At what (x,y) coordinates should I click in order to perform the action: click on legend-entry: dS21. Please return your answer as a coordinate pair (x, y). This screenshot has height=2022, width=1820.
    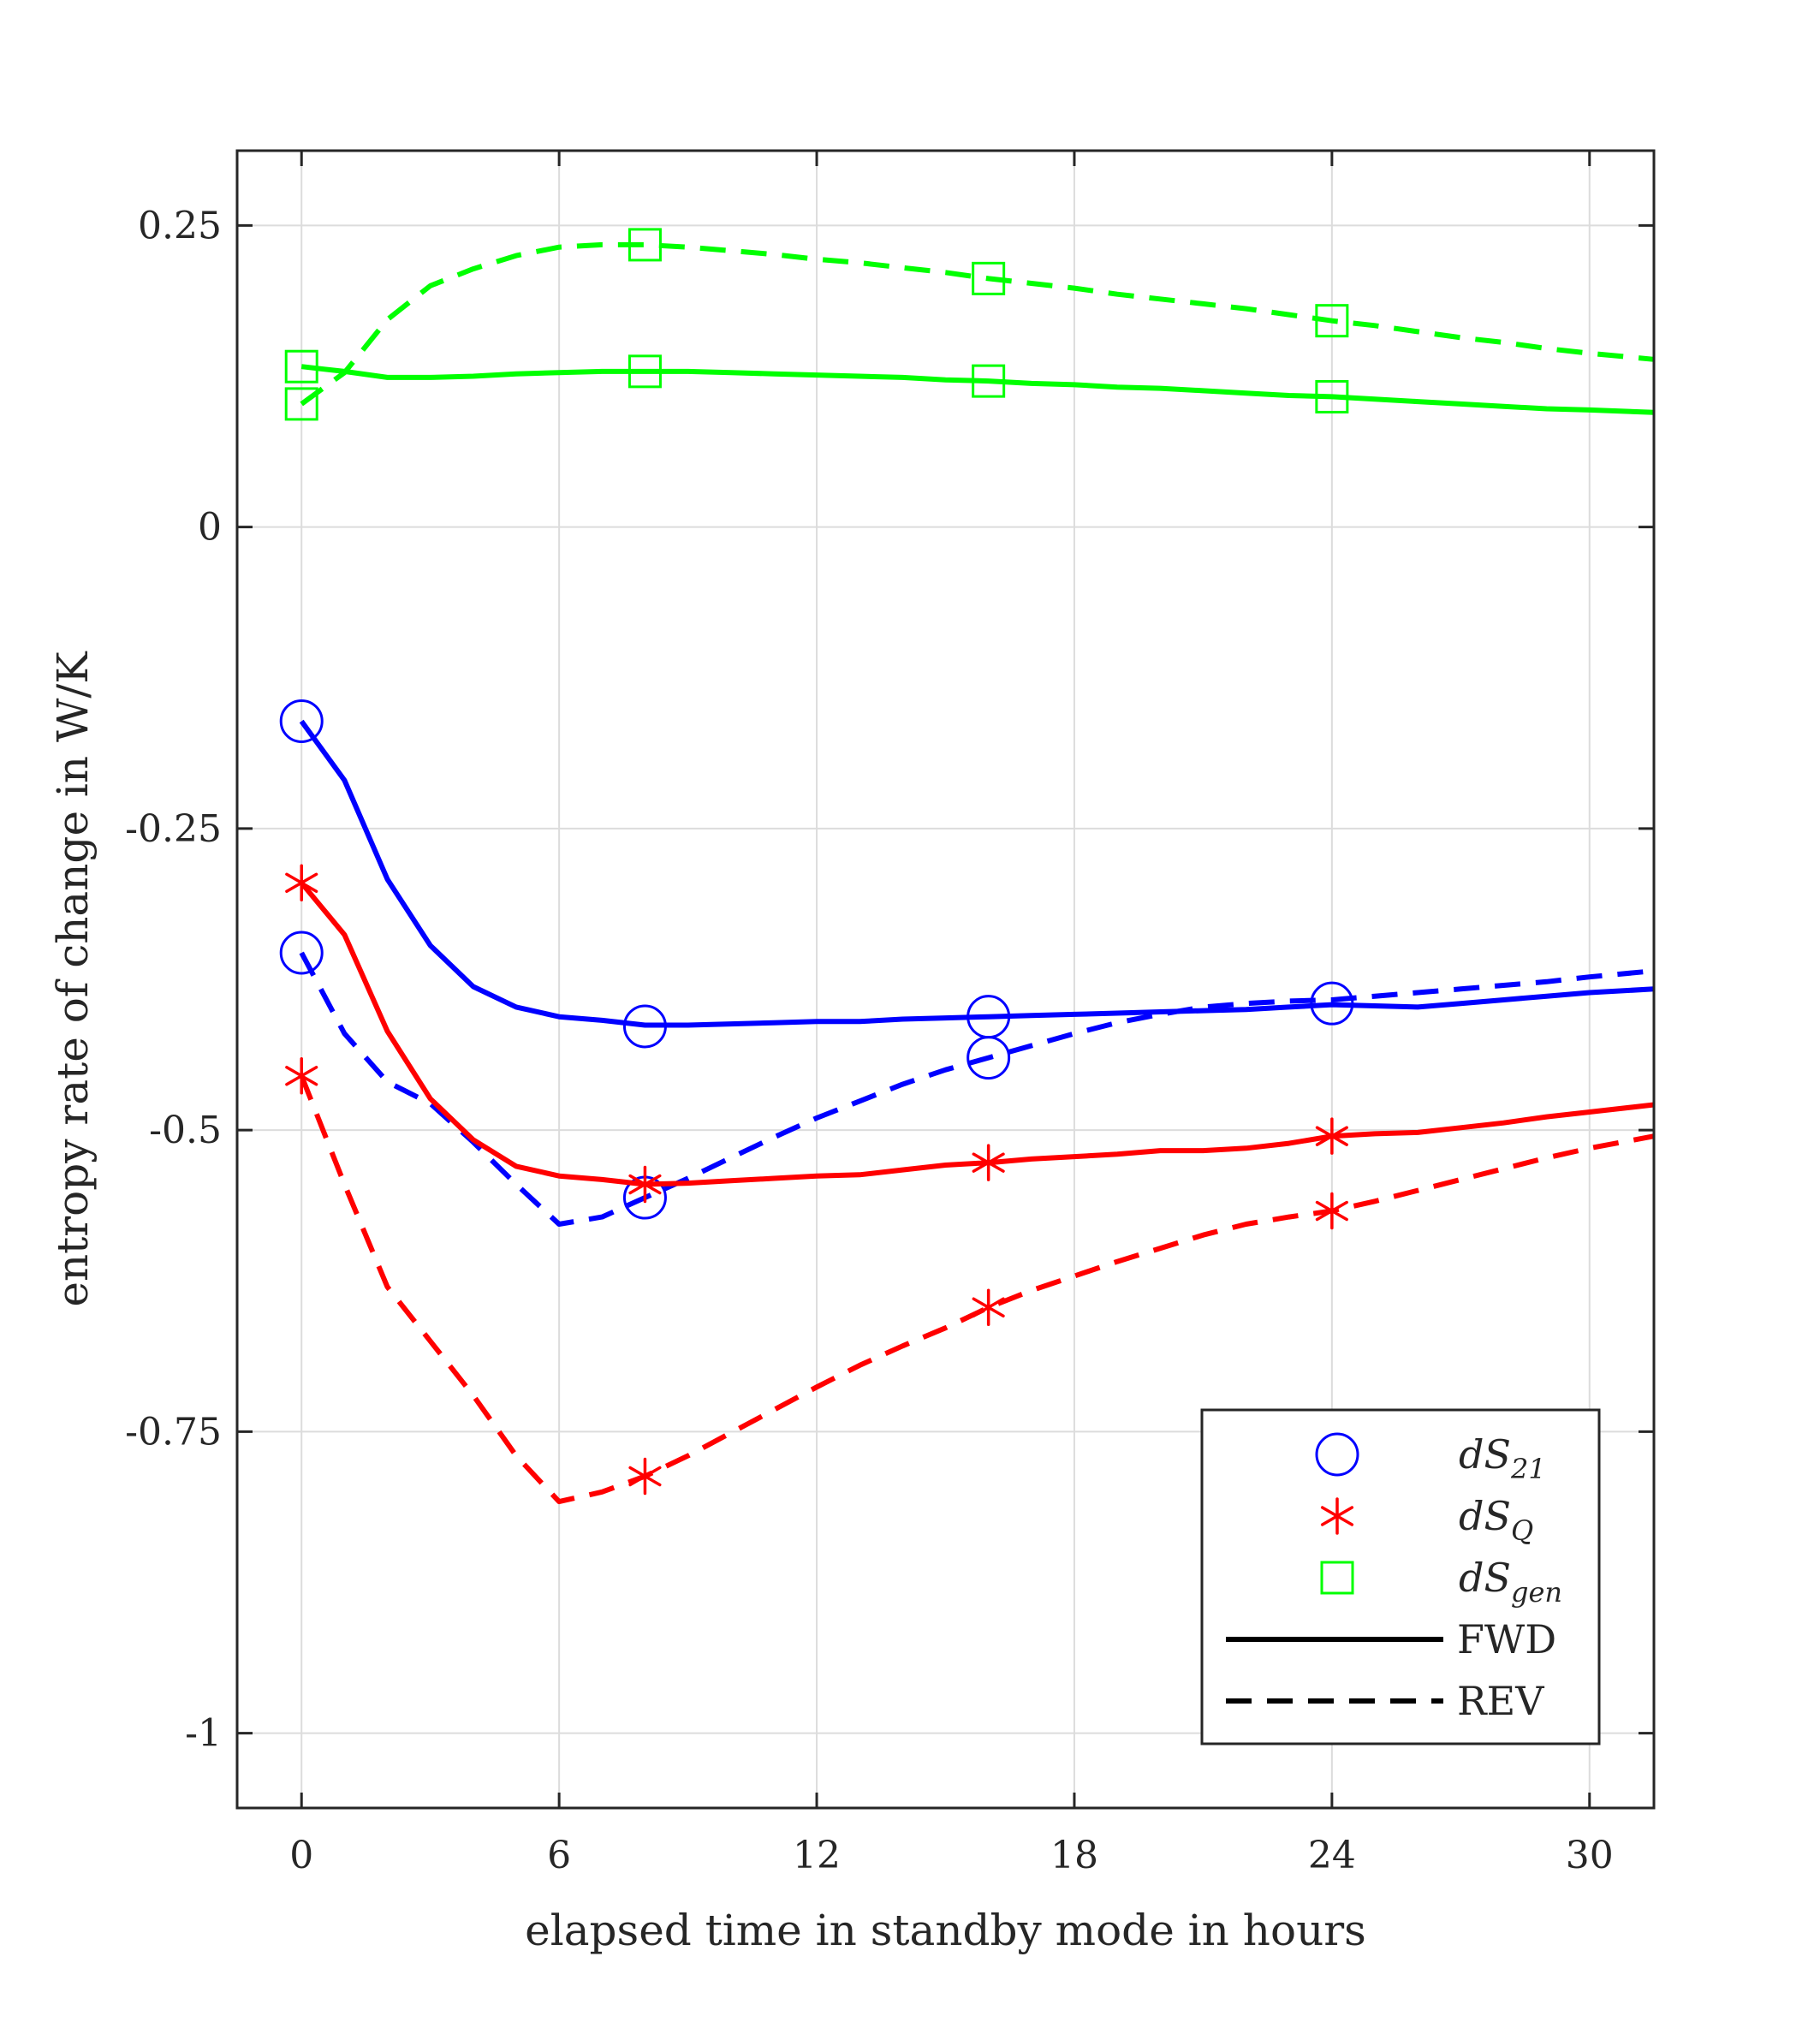
    Looking at the image, I should click on (1430, 1458).